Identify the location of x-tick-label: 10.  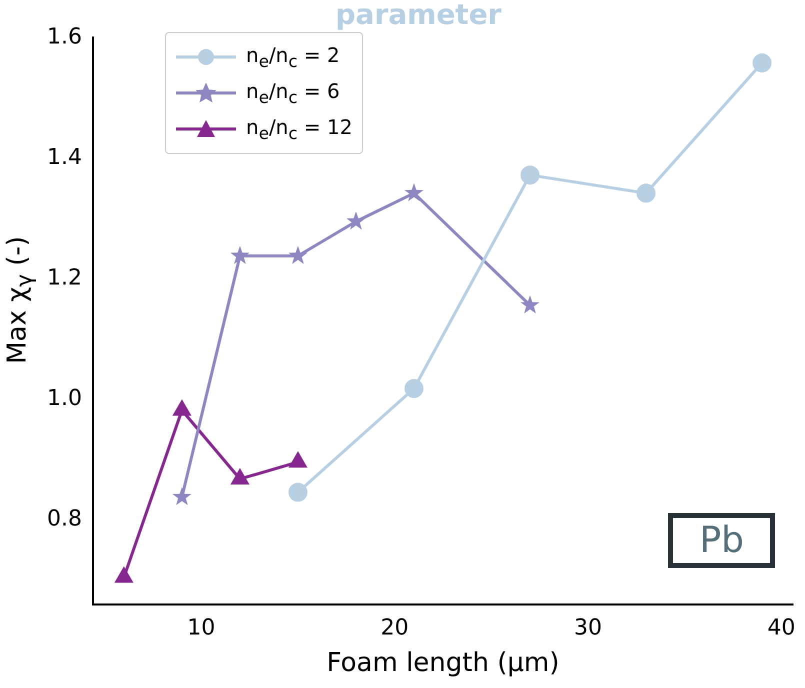
(201, 627).